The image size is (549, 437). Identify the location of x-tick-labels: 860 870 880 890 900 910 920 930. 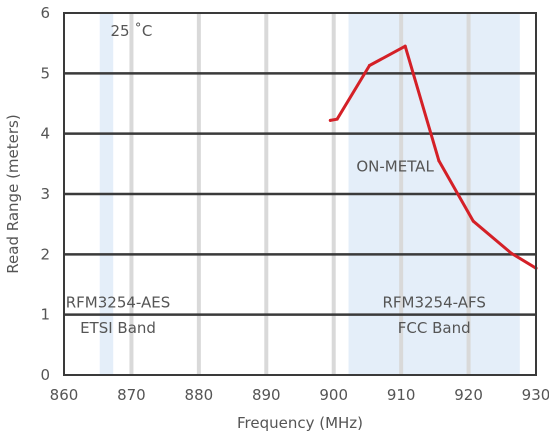
(299, 395).